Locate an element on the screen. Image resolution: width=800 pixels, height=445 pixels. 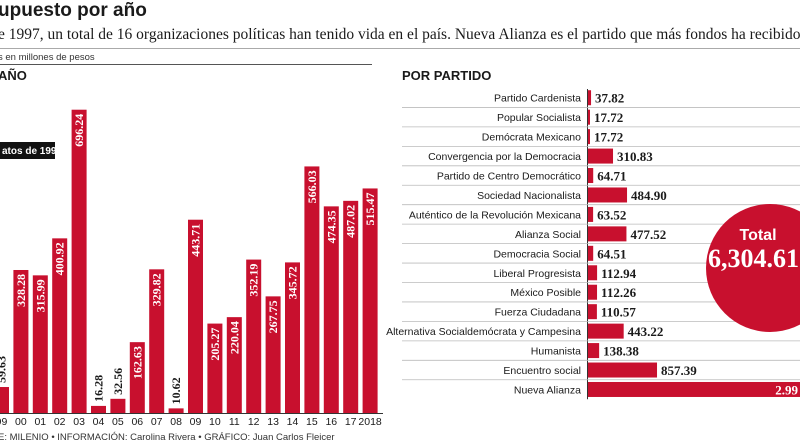
year-tick-label: 02 is located at coordinates (60, 422).